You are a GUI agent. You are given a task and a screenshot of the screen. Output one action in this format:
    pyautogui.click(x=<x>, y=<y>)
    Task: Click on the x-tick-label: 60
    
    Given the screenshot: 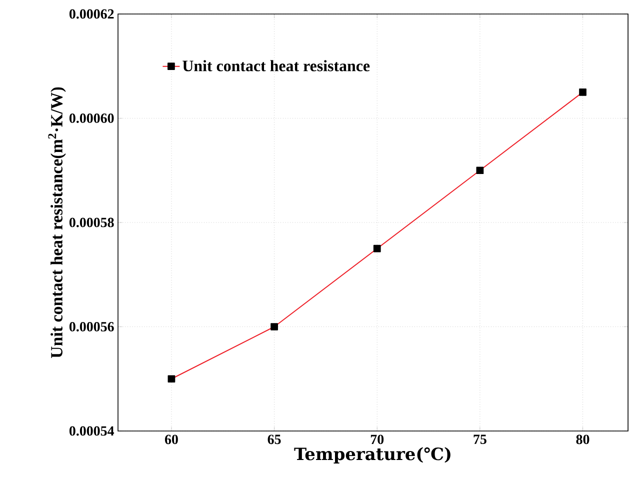 What is the action you would take?
    pyautogui.click(x=171, y=439)
    